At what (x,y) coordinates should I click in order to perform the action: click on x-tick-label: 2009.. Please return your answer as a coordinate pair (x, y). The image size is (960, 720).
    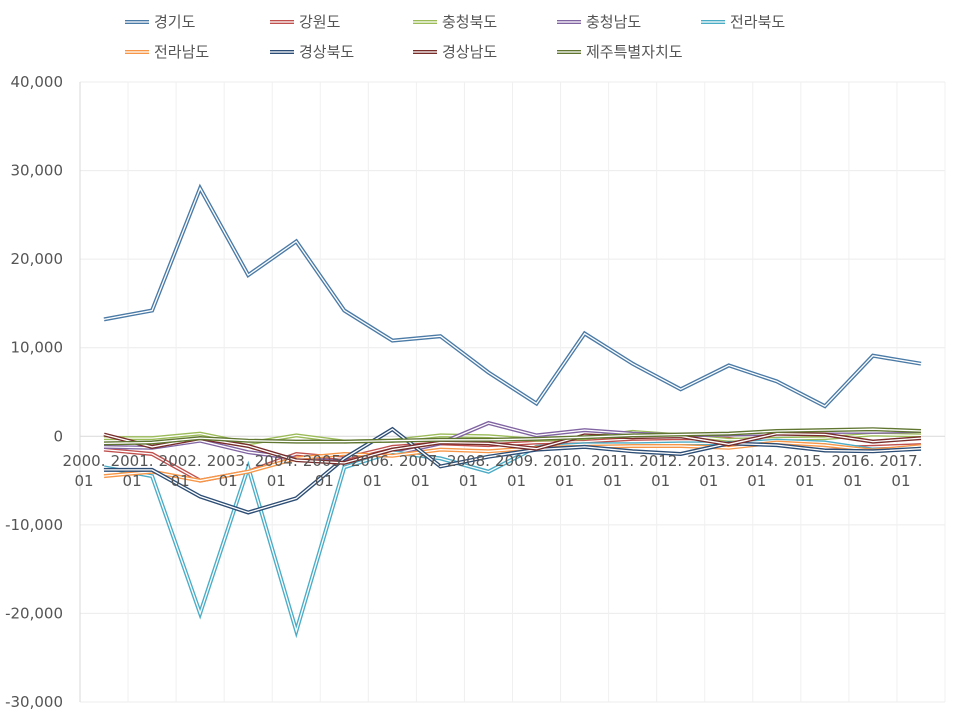
    Looking at the image, I should click on (516, 461).